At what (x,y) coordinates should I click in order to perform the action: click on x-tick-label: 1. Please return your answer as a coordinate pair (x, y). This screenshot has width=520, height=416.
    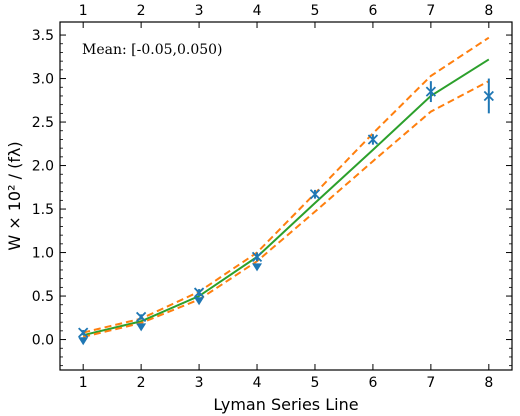
    Looking at the image, I should click on (83, 383).